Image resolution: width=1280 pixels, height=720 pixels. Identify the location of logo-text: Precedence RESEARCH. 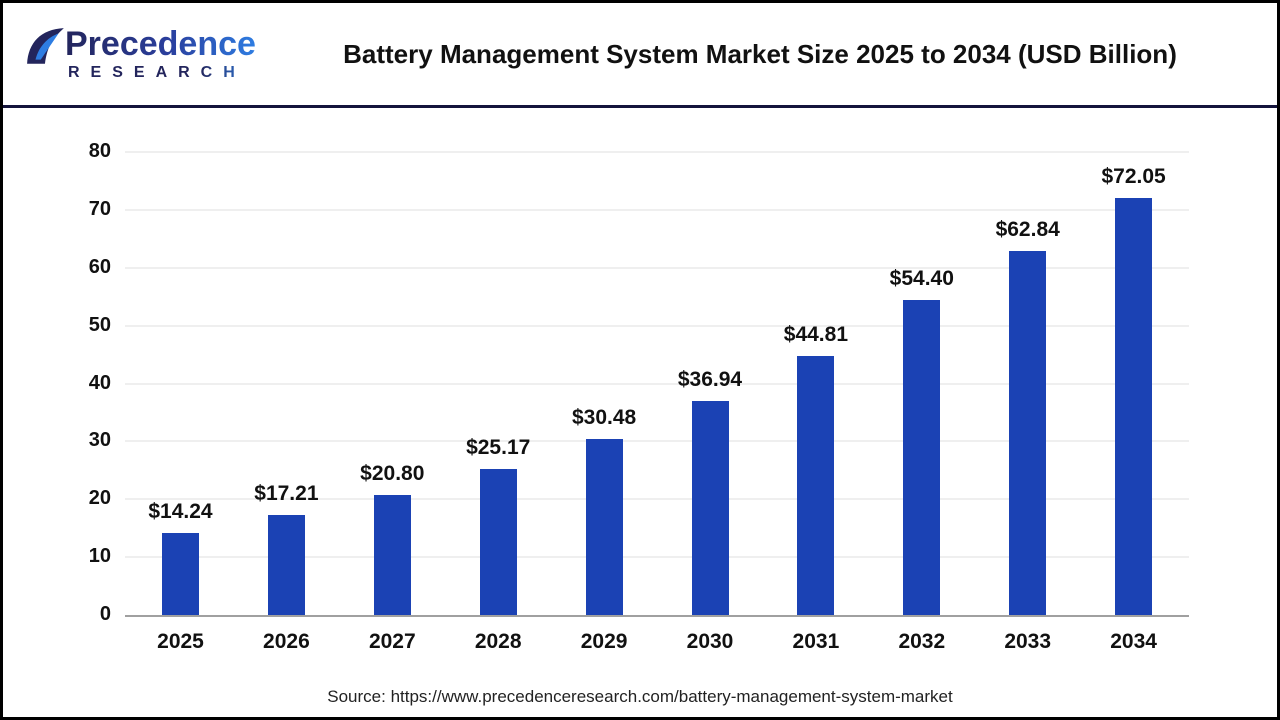
(160, 54).